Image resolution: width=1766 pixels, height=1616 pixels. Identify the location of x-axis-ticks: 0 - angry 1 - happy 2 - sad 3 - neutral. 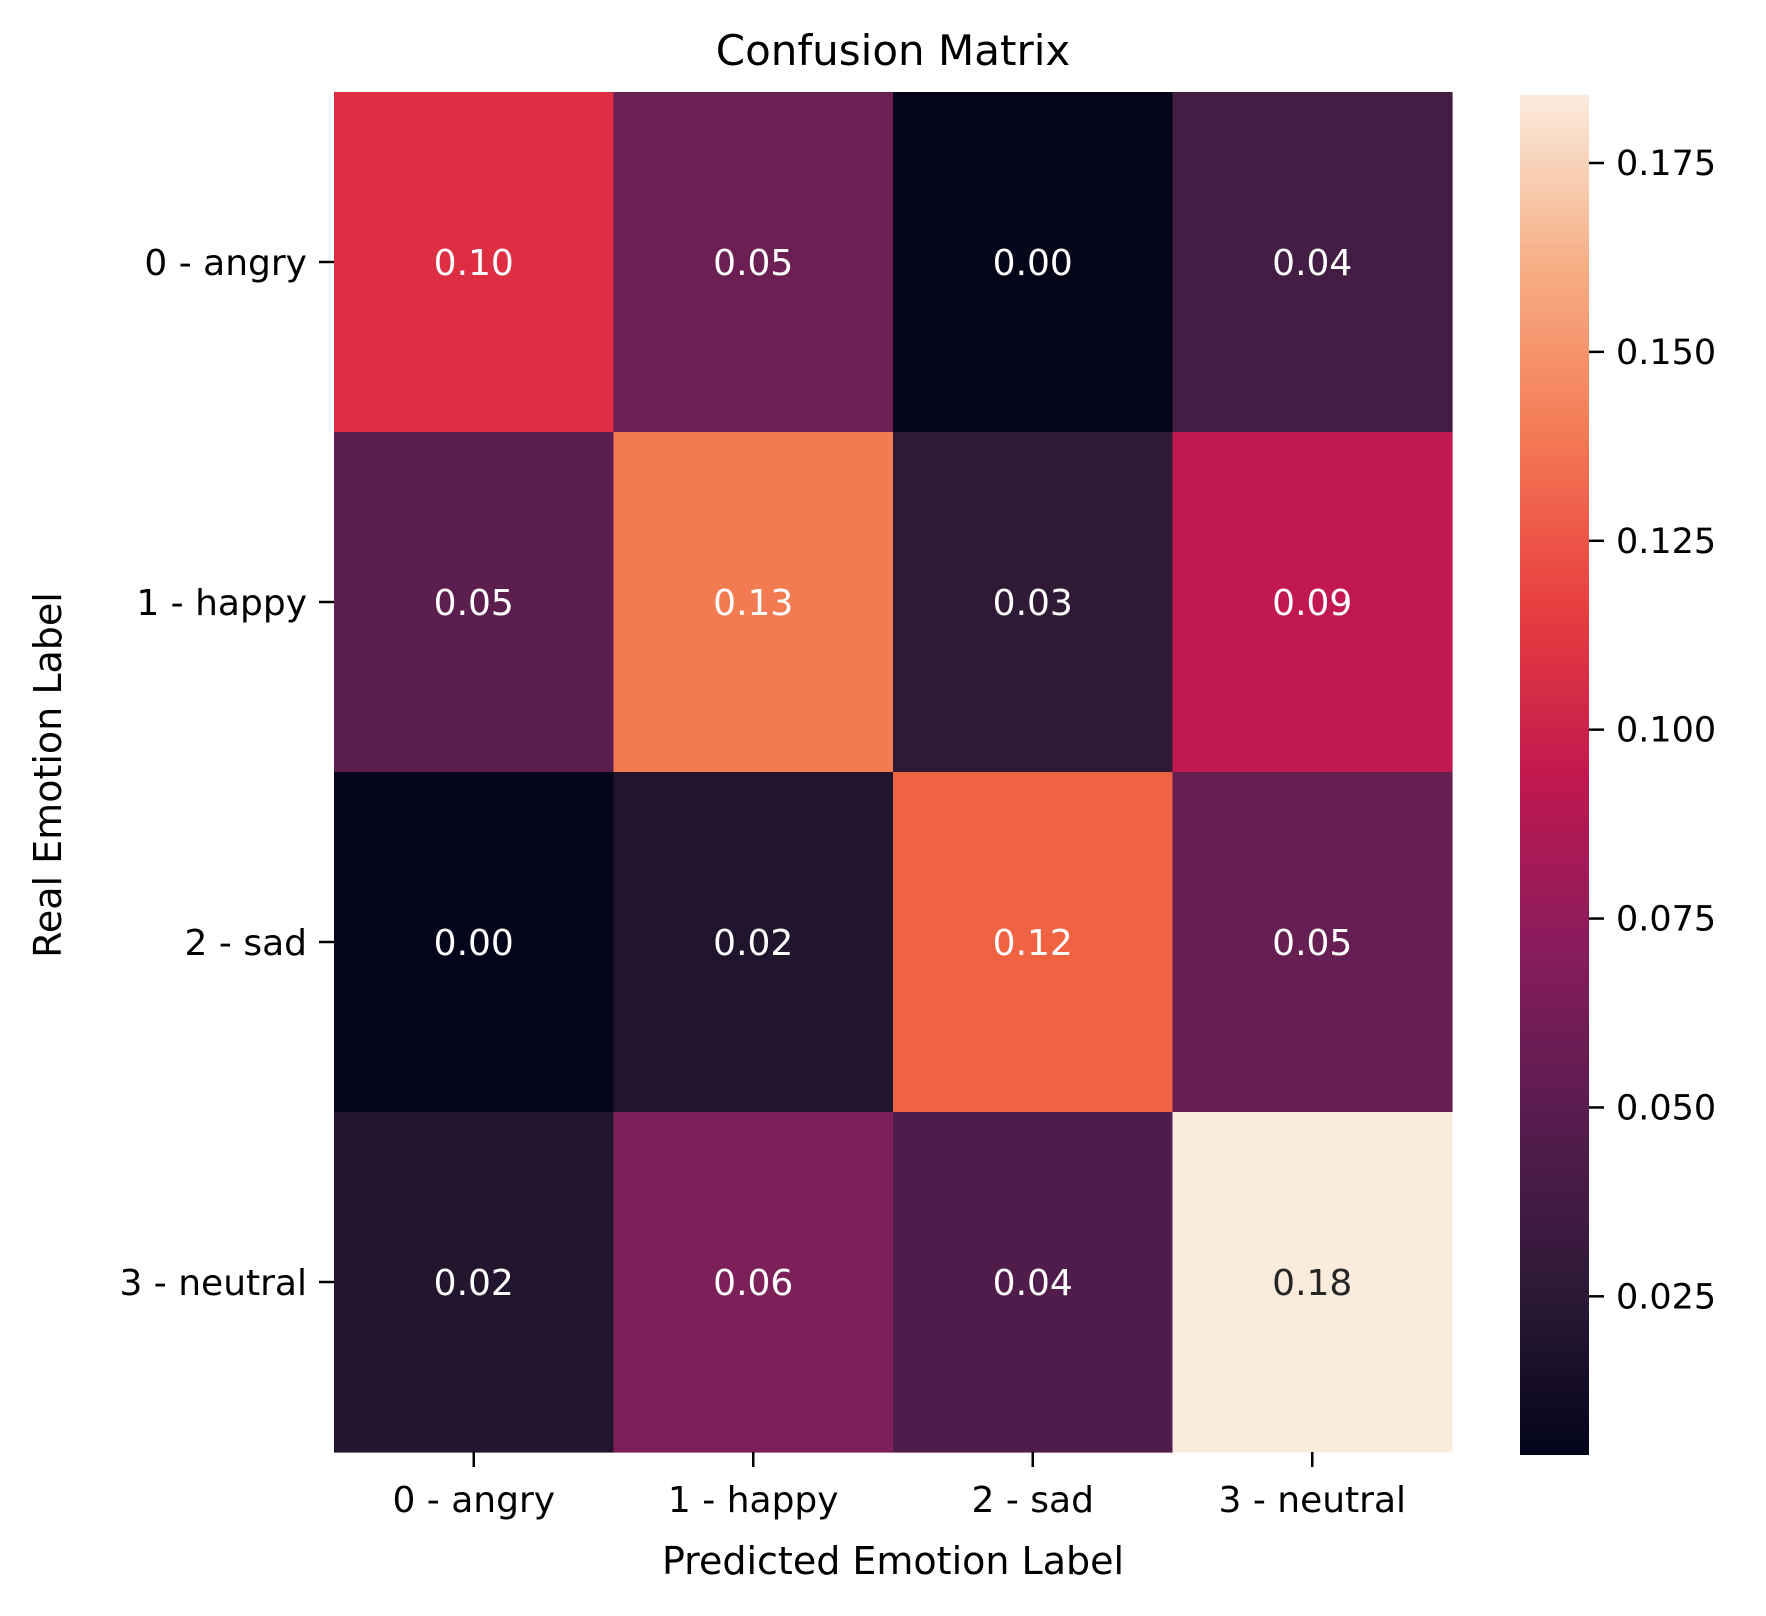
(899, 1486).